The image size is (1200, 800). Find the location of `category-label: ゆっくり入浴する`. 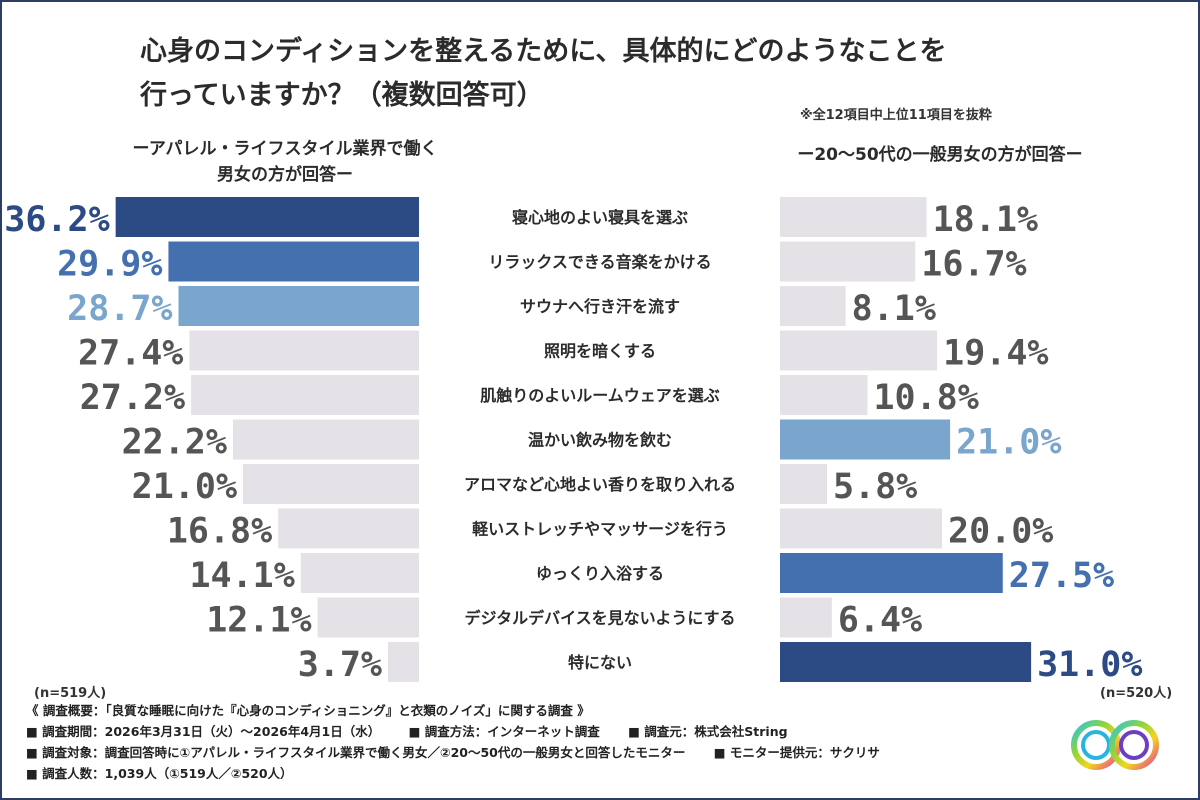

category-label: ゆっくり入浴する is located at coordinates (600, 573).